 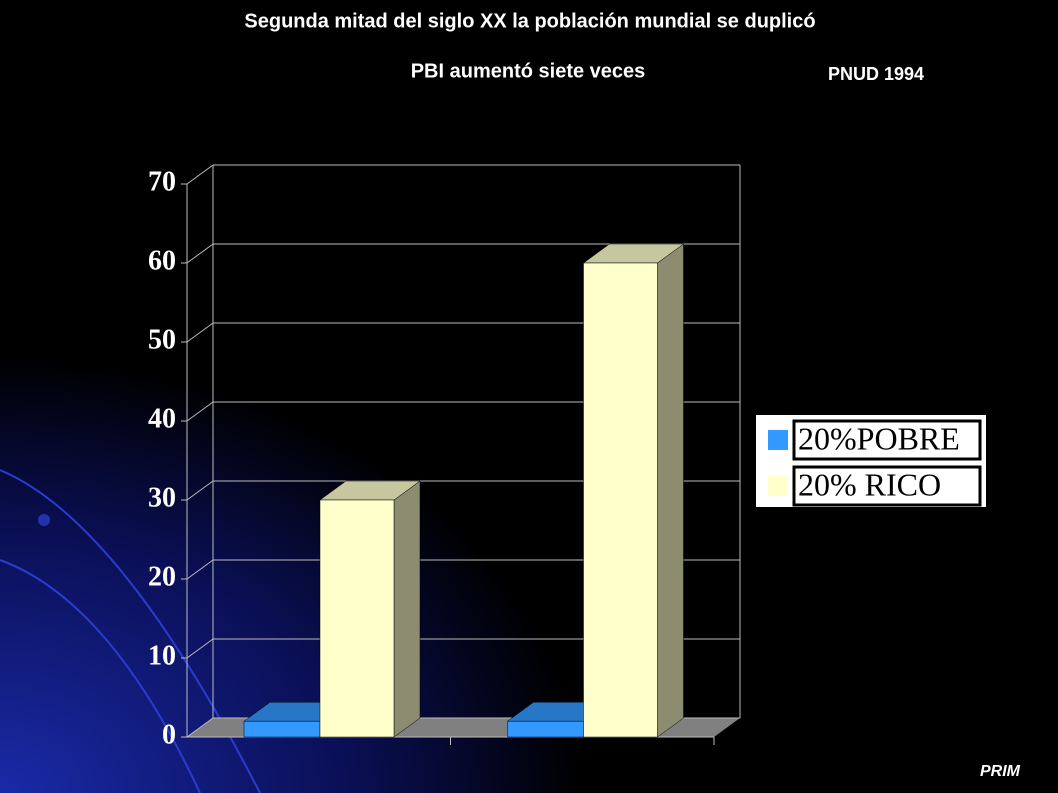 I want to click on y-tick-label: 40, so click(x=162, y=418).